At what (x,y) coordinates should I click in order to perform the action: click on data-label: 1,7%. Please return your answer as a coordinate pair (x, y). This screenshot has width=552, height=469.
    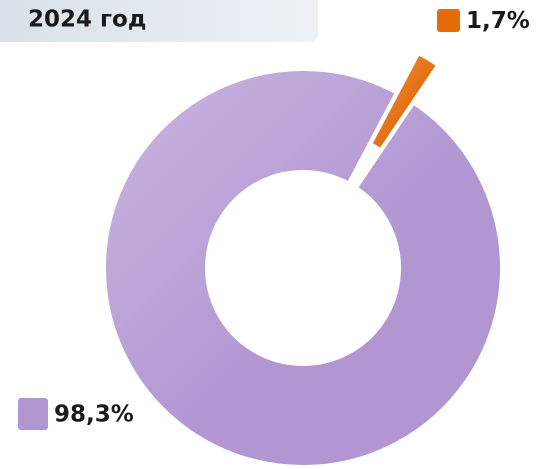
    Looking at the image, I should click on (498, 21).